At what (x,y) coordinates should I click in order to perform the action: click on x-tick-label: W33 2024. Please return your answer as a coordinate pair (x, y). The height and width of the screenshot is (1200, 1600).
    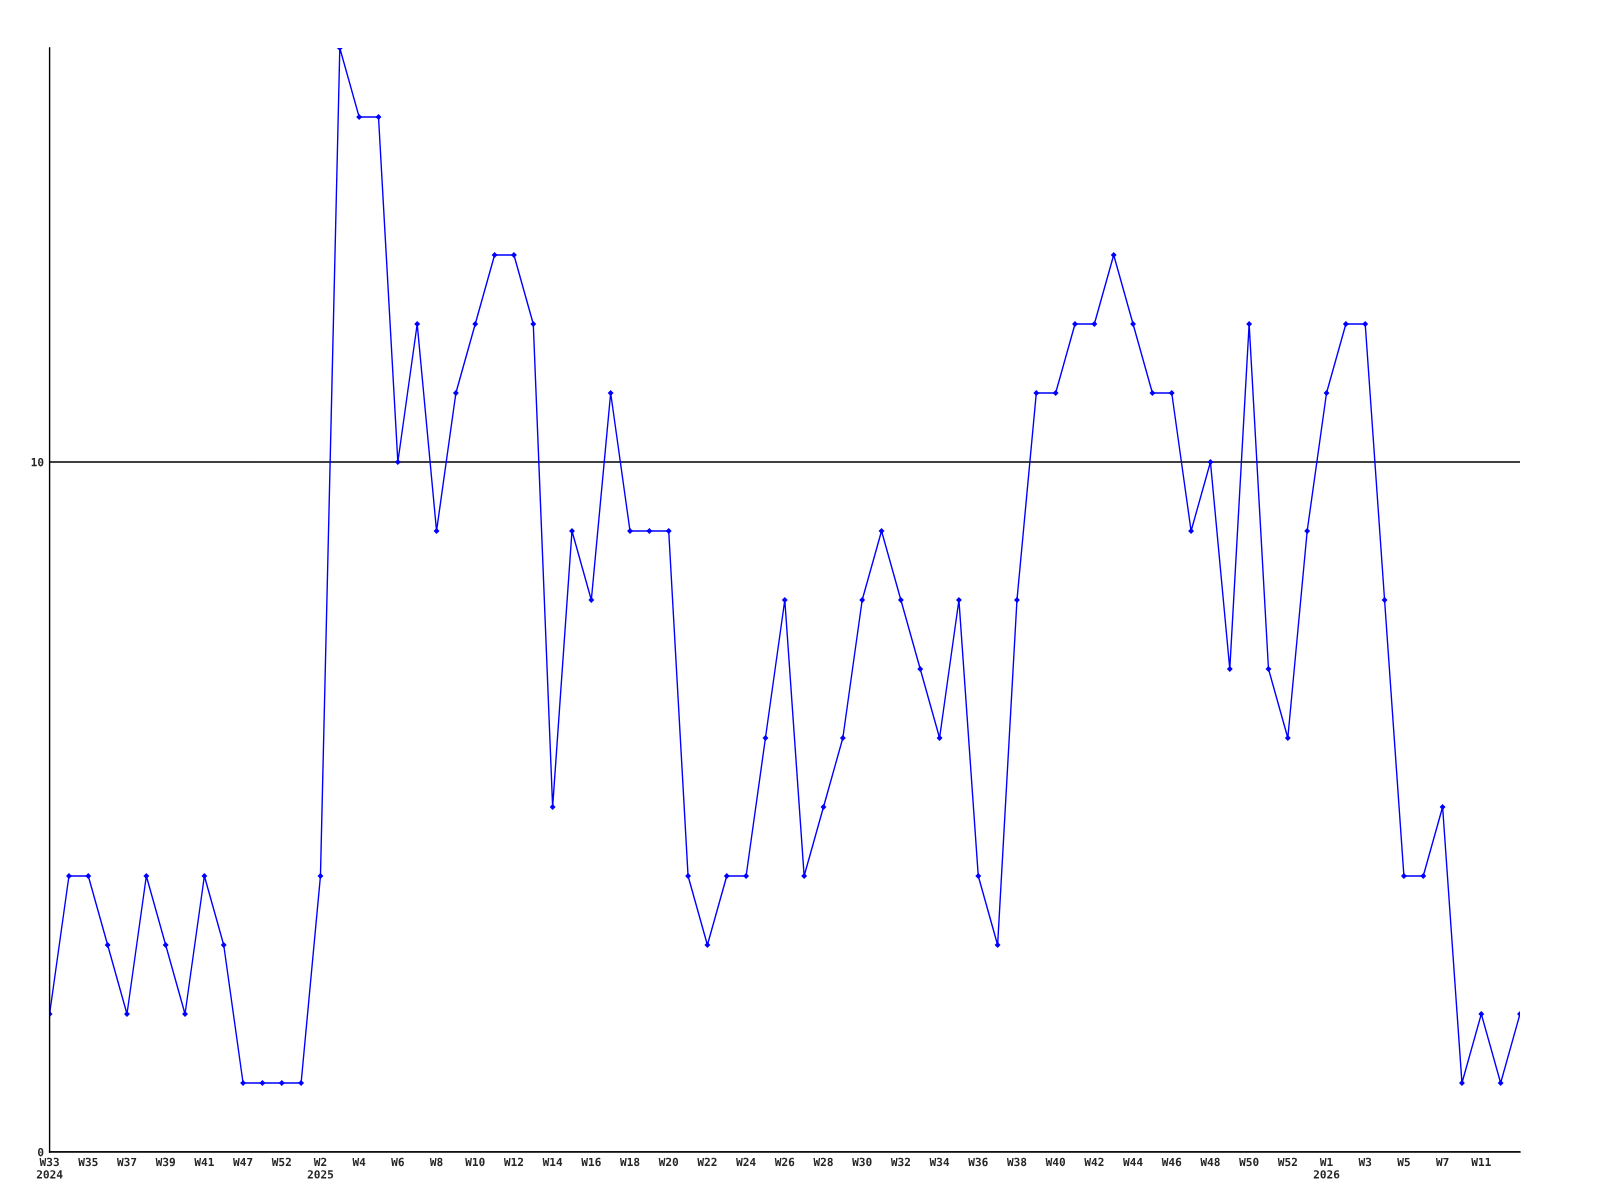
    Looking at the image, I should click on (49, 1168).